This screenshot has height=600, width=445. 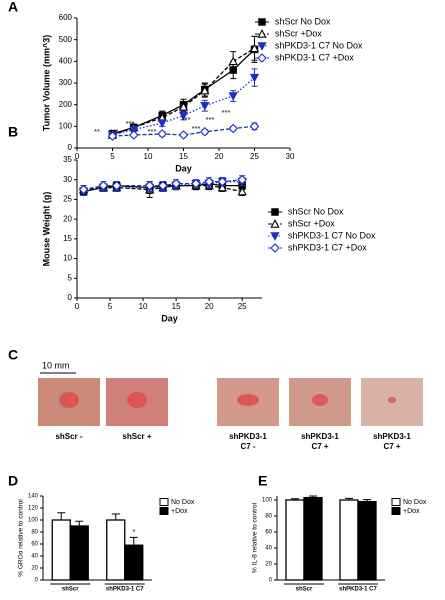 What do you see at coordinates (67, 179) in the screenshot?
I see `y-tick-label: 30` at bounding box center [67, 179].